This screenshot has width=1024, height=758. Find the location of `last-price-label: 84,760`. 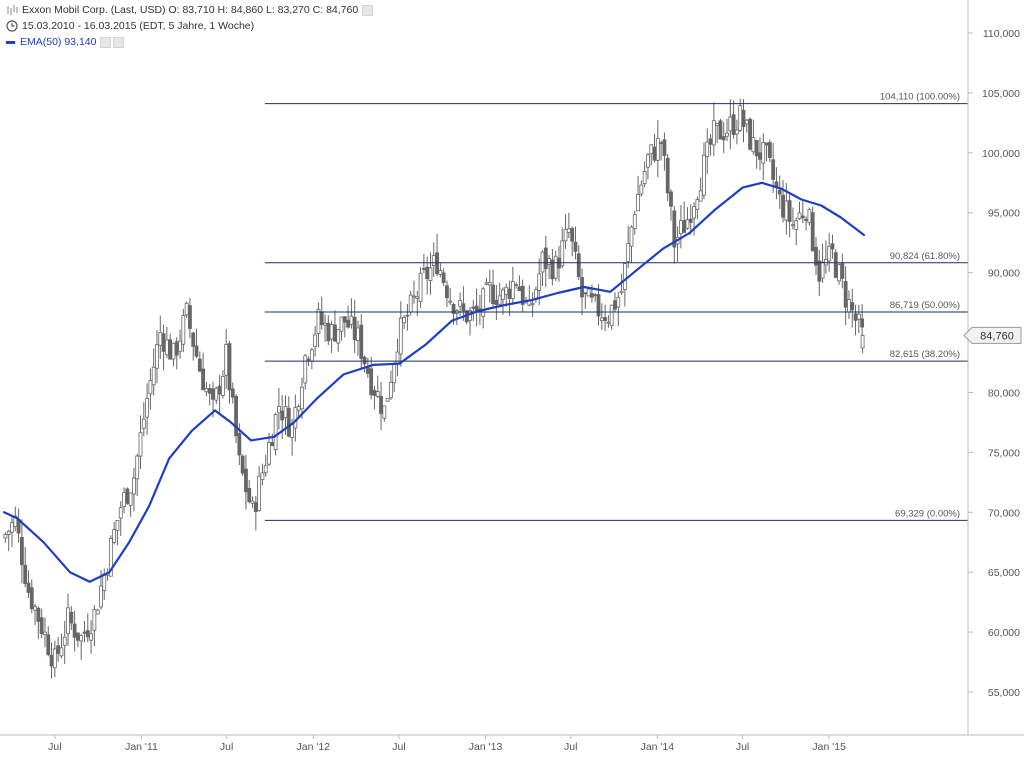

last-price-label: 84,760 is located at coordinates (997, 336).